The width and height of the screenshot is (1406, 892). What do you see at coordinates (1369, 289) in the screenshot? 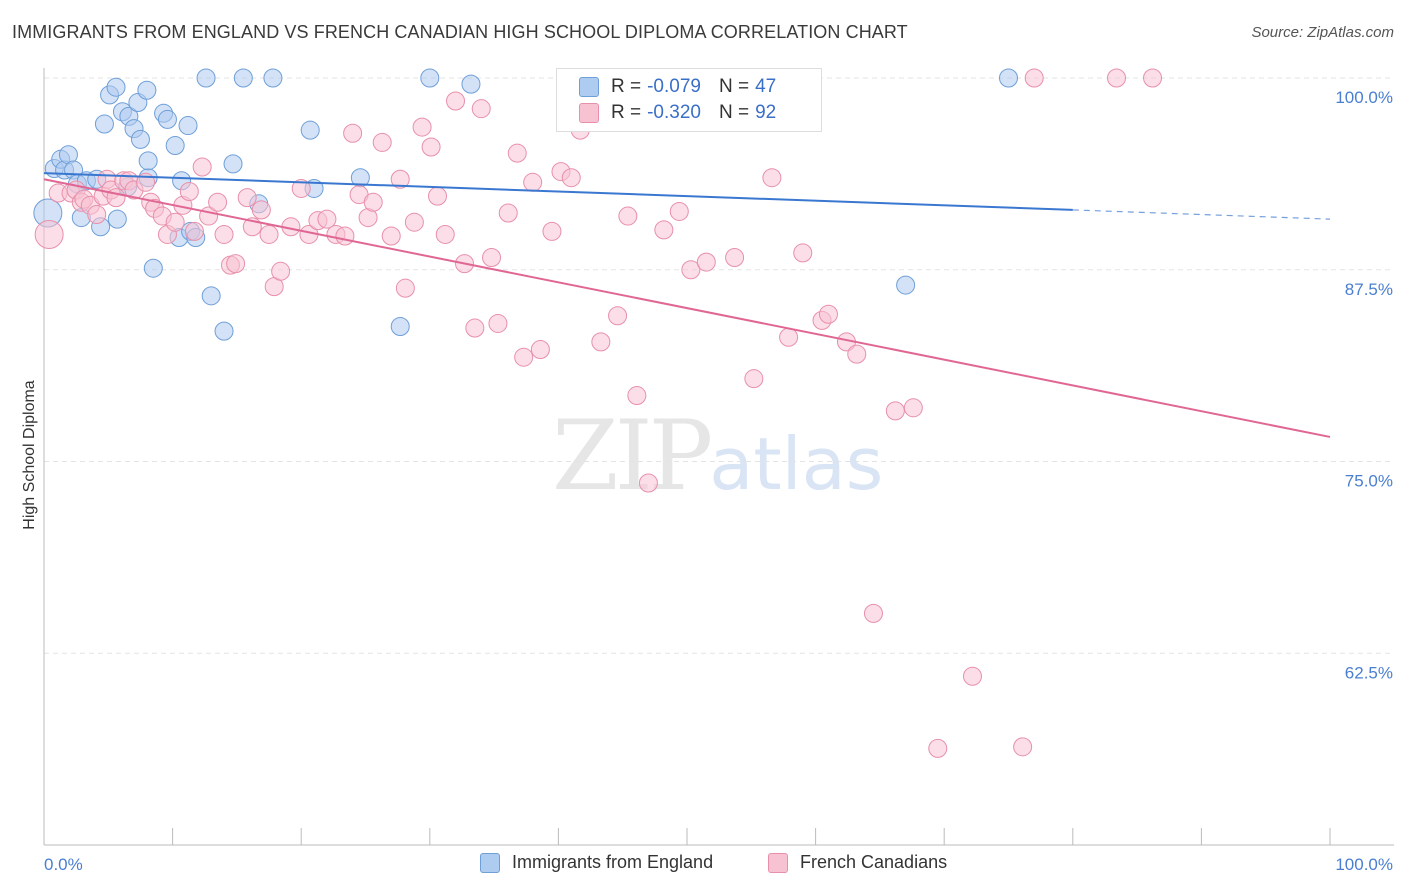
I see `y-tick-label: 87.5%` at bounding box center [1369, 289].